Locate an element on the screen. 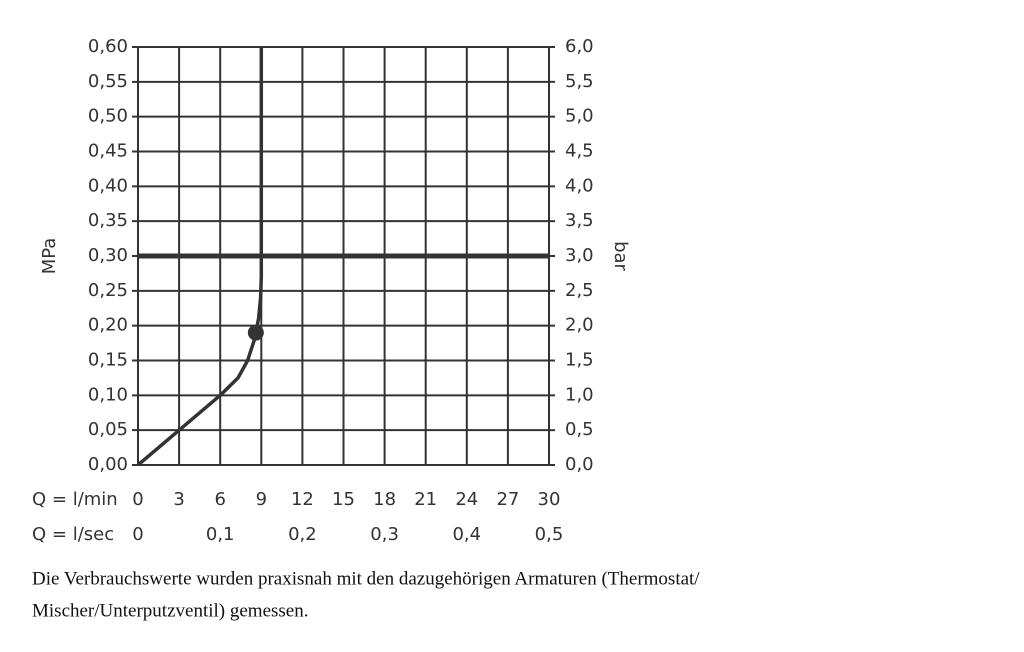  y2-tick-label: 4,5 is located at coordinates (579, 151).